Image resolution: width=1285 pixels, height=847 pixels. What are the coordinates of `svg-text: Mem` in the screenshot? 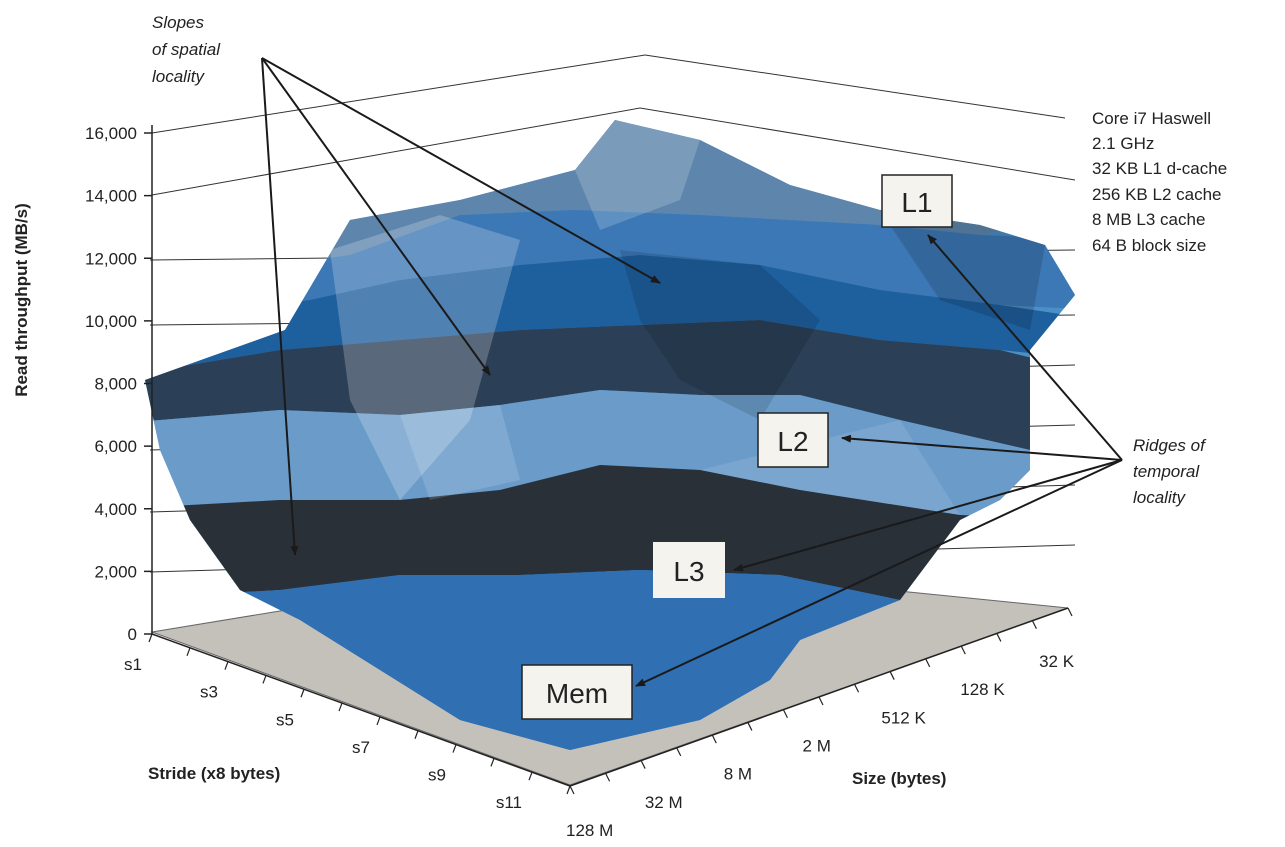 It's located at (577, 693).